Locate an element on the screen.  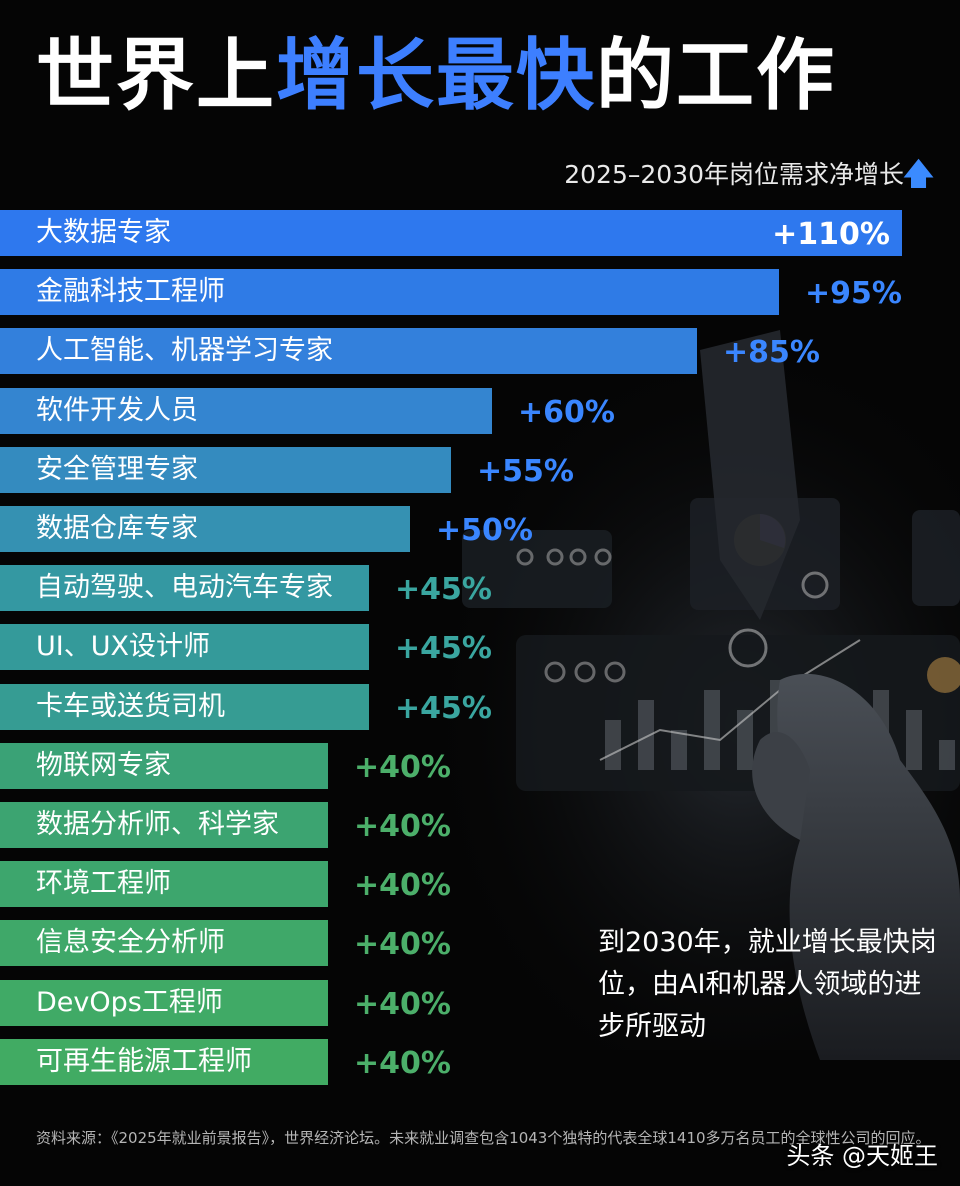
bar-category-label: 自动驾驶、电动汽车专家 is located at coordinates (184, 587).